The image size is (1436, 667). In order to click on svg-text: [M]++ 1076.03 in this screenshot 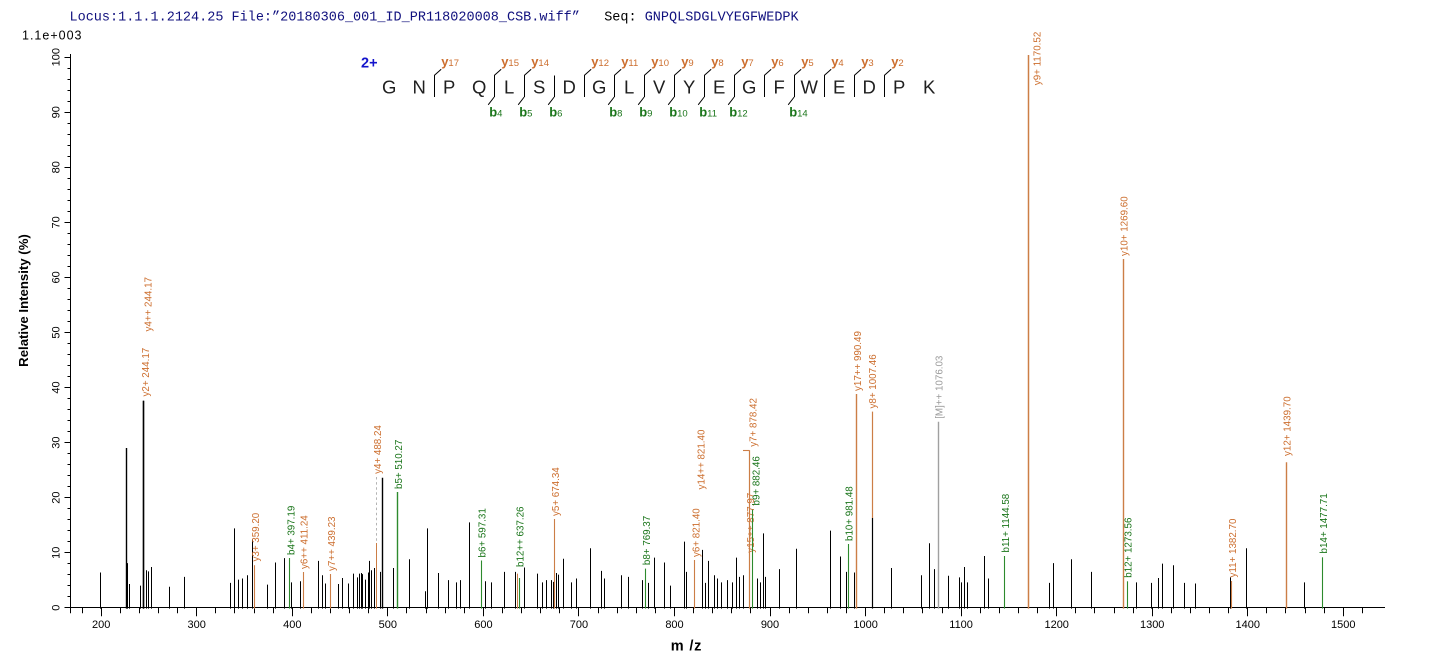, I will do `click(940, 387)`.